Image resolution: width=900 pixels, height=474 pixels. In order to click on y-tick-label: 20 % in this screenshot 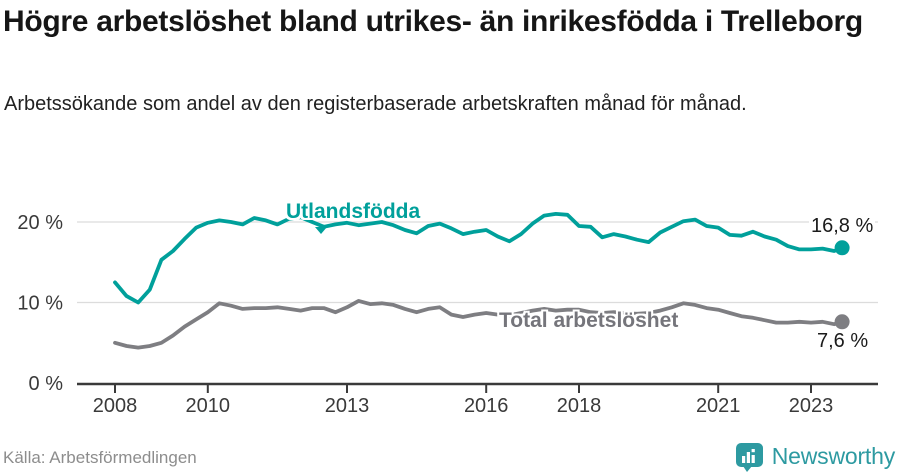, I will do `click(40, 223)`.